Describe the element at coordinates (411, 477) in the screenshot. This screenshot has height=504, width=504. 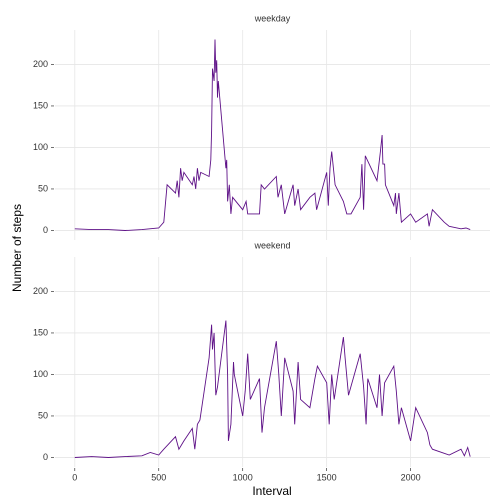
I see `x-tick-label: 2000` at that location.